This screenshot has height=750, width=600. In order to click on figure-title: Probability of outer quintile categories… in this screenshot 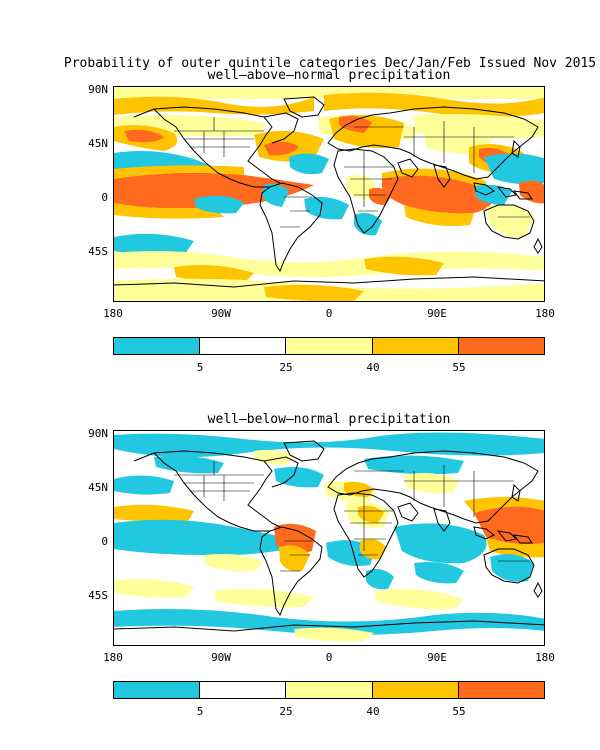, I will do `click(330, 63)`.